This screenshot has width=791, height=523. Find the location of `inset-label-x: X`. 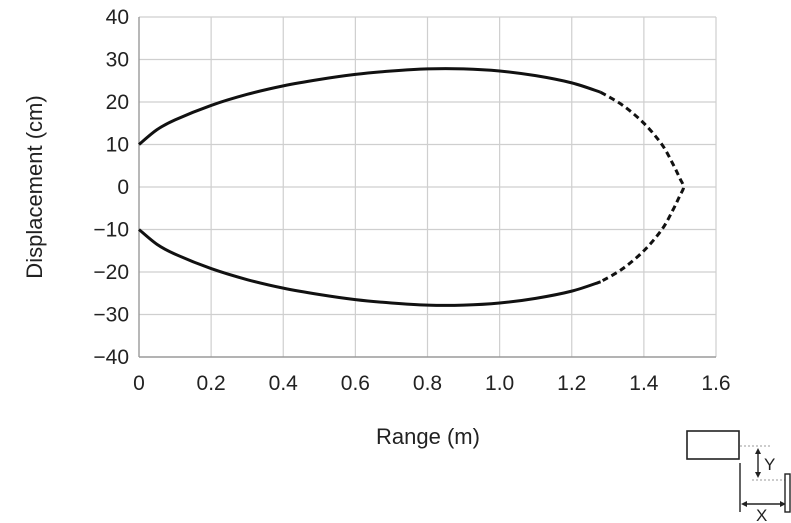

inset-label-x: X is located at coordinates (761, 514).